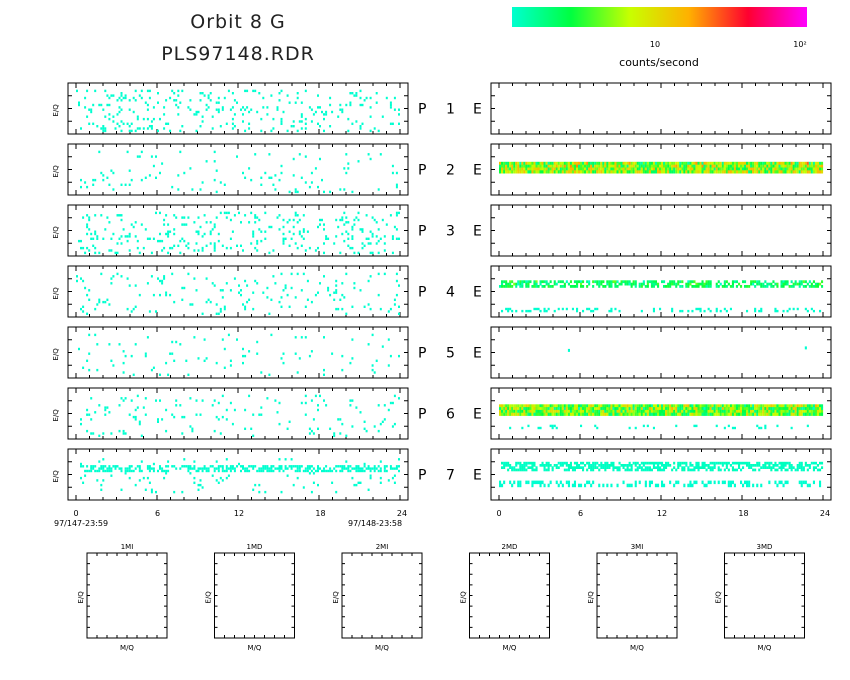 The image size is (850, 680). I want to click on row-label-e: E, so click(477, 293).